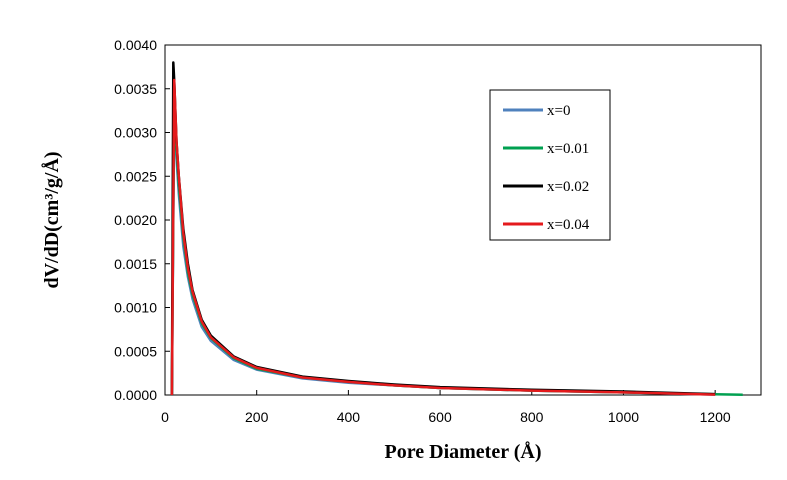  I want to click on x-tick-label: 1000, so click(623, 417).